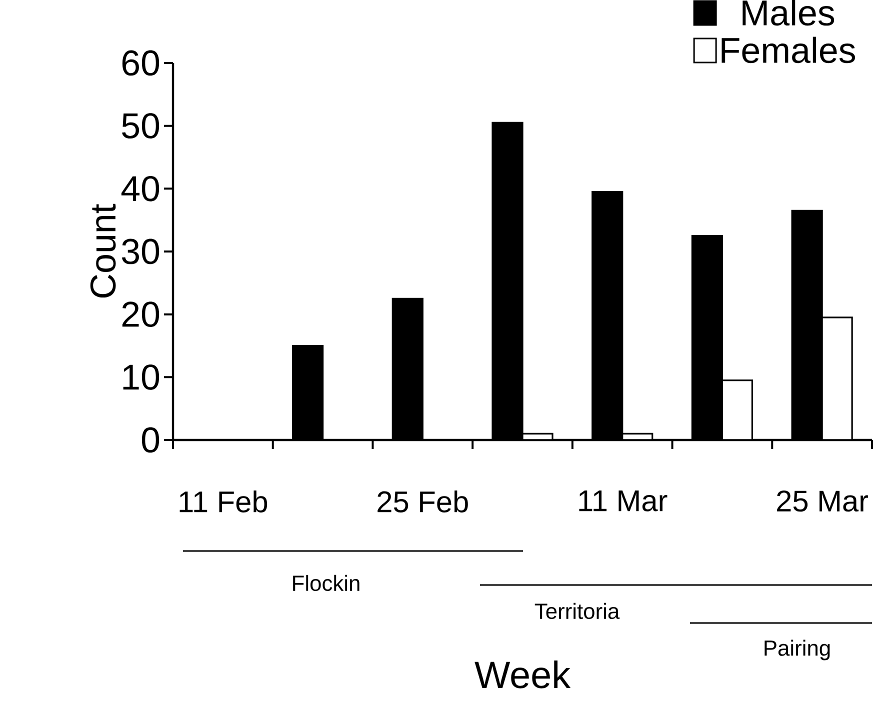 Image resolution: width=885 pixels, height=710 pixels. What do you see at coordinates (141, 126) in the screenshot?
I see `y-tick-label: 50` at bounding box center [141, 126].